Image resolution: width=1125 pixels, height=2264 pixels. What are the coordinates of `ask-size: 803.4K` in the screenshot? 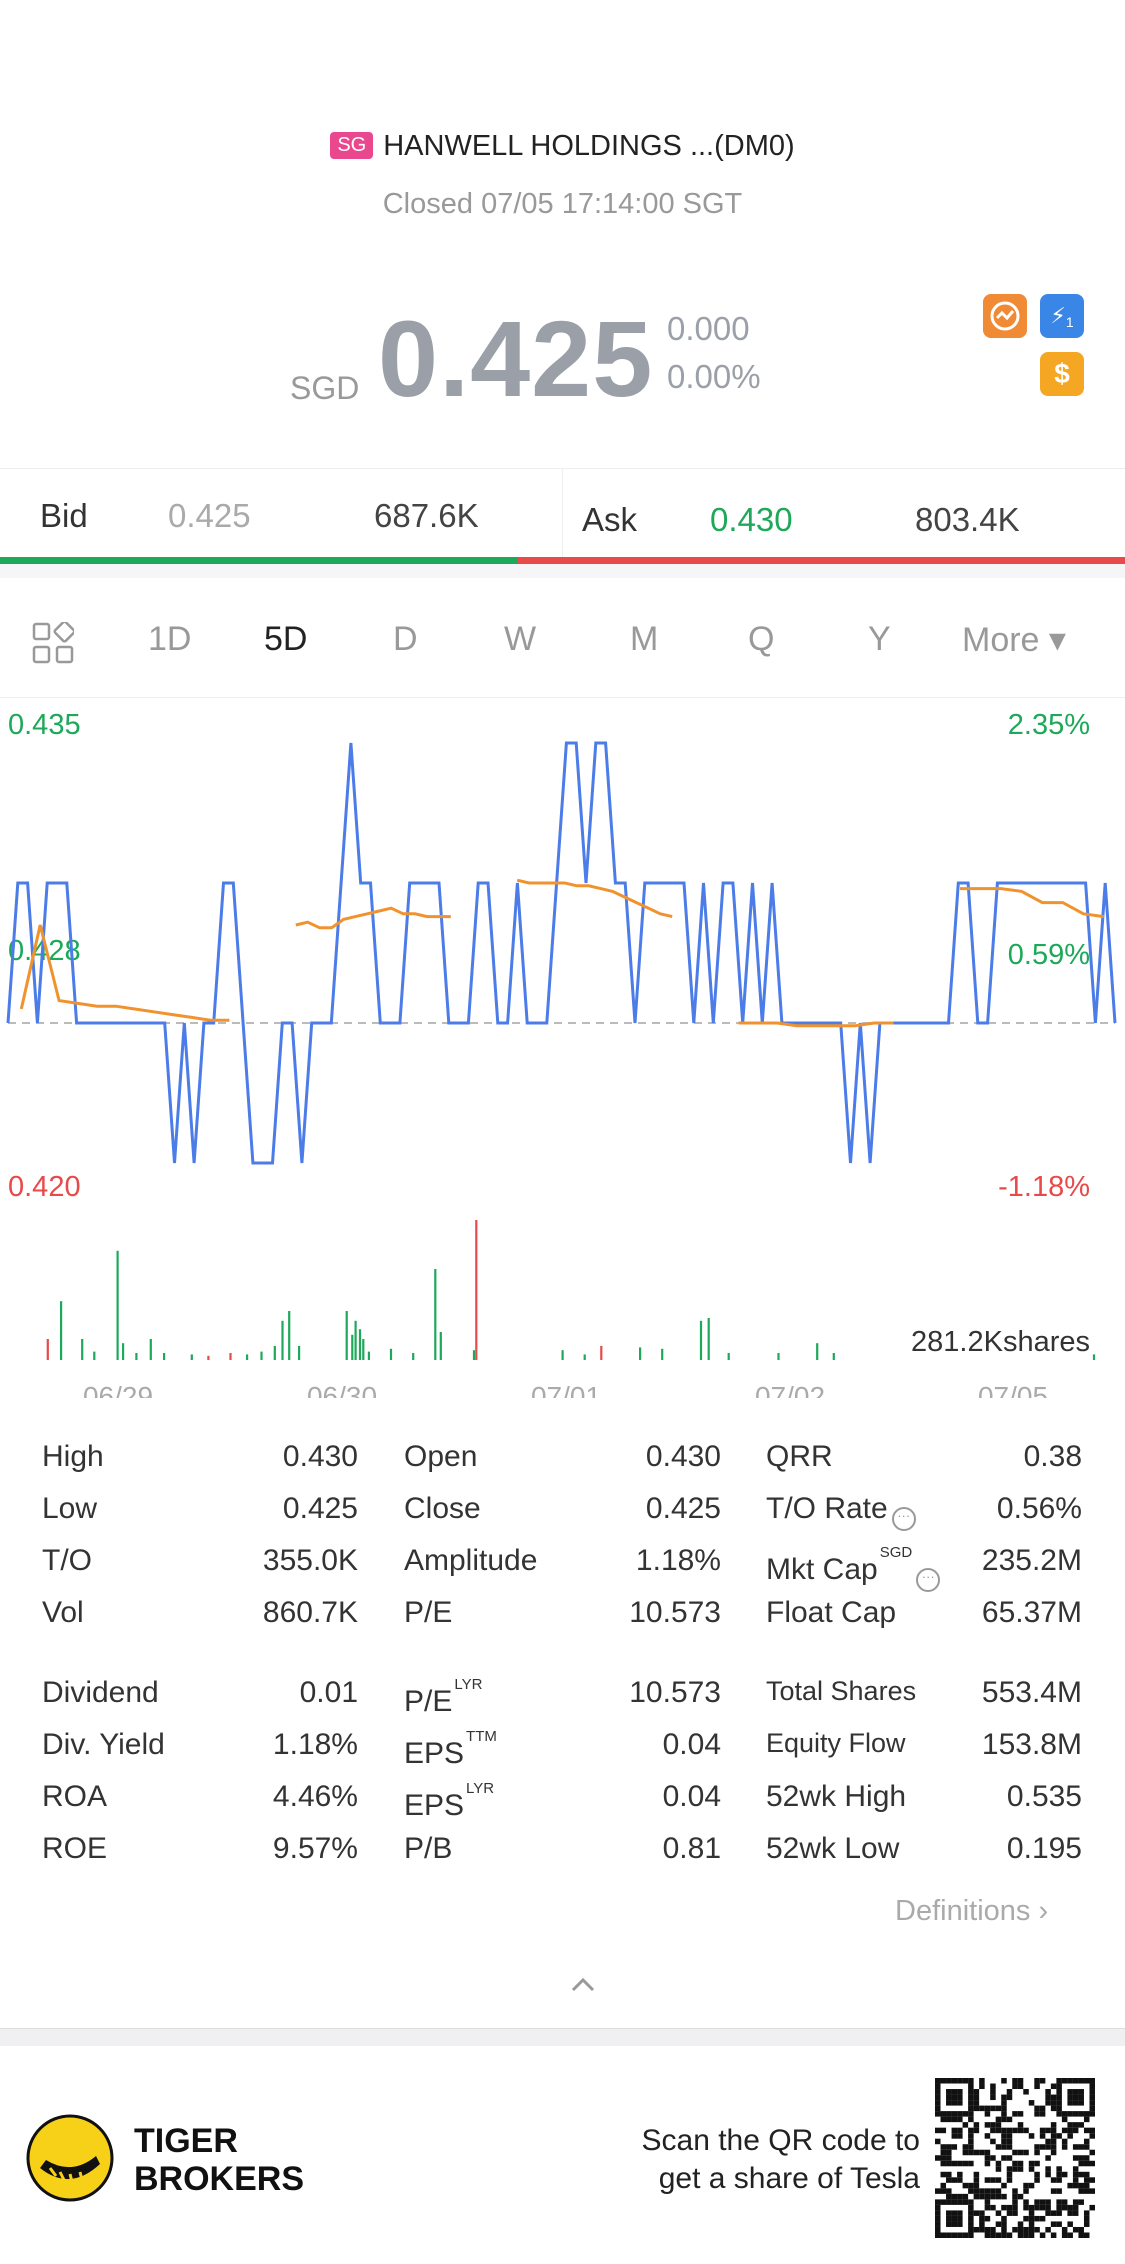 It's located at (967, 519).